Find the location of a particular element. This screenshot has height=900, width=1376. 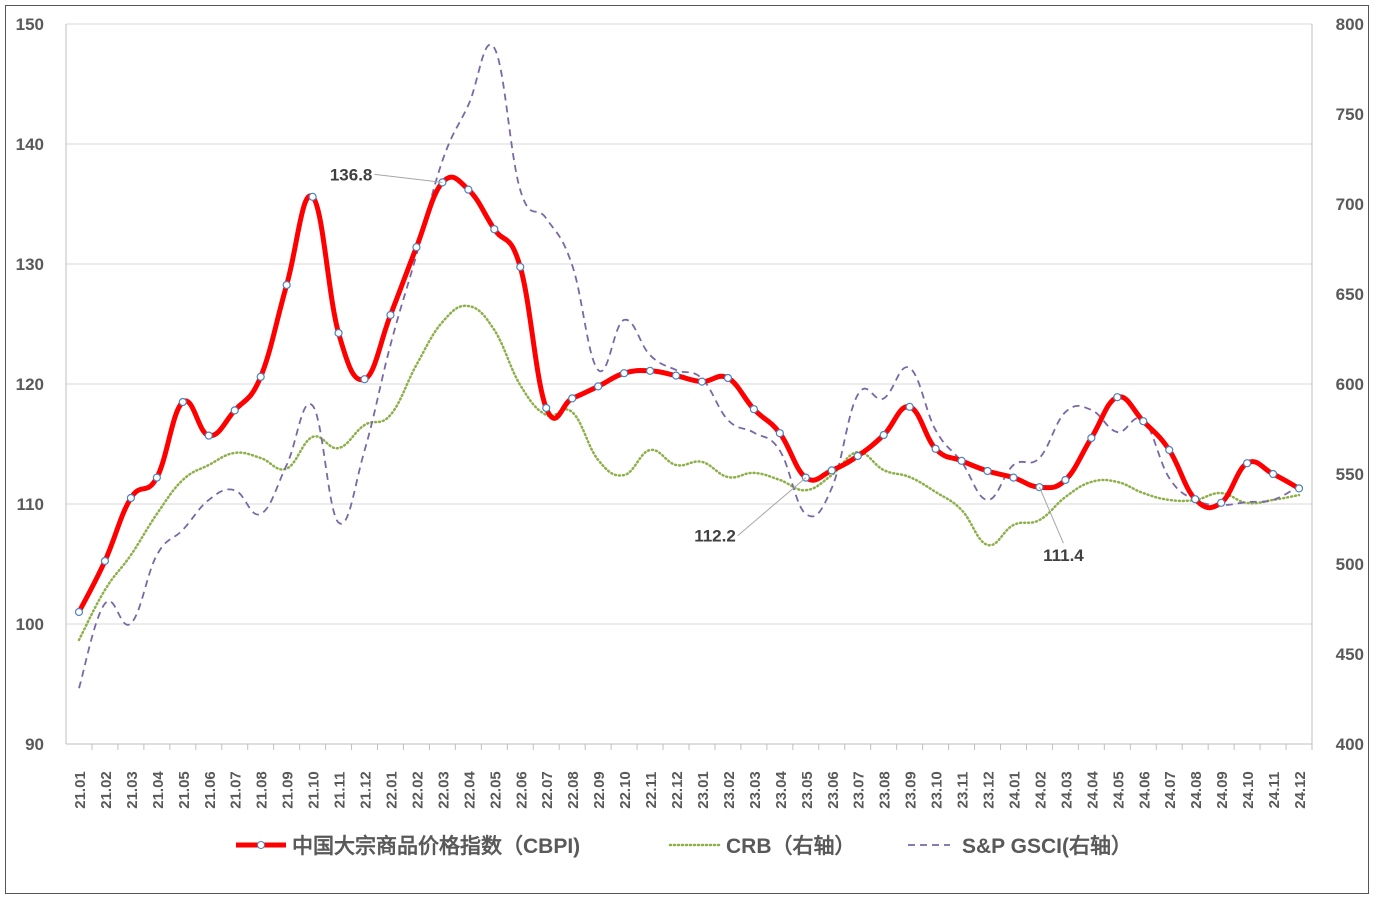

x-tick-label: 21.01 is located at coordinates (80, 790).